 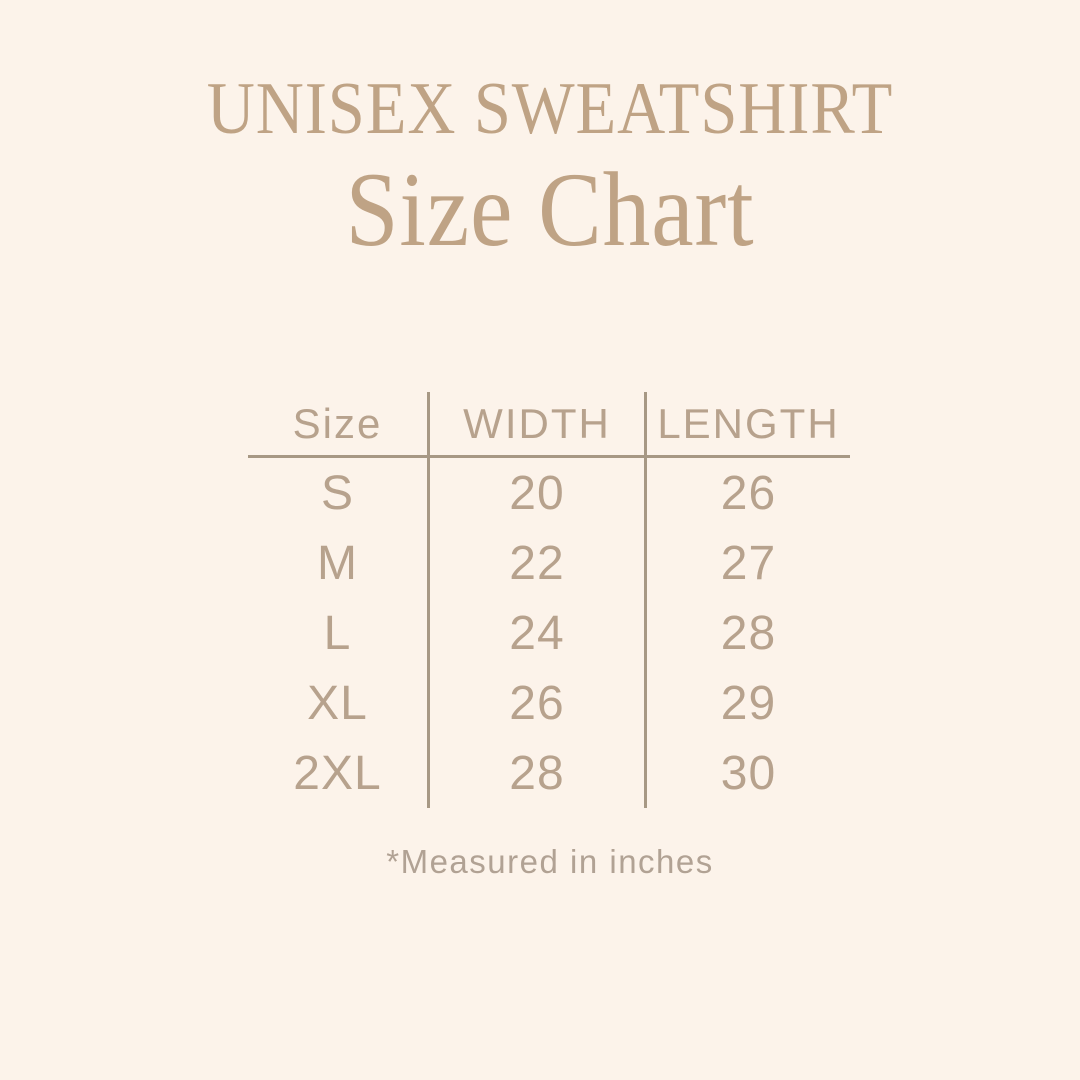 I want to click on width-cell: 24, so click(x=538, y=633).